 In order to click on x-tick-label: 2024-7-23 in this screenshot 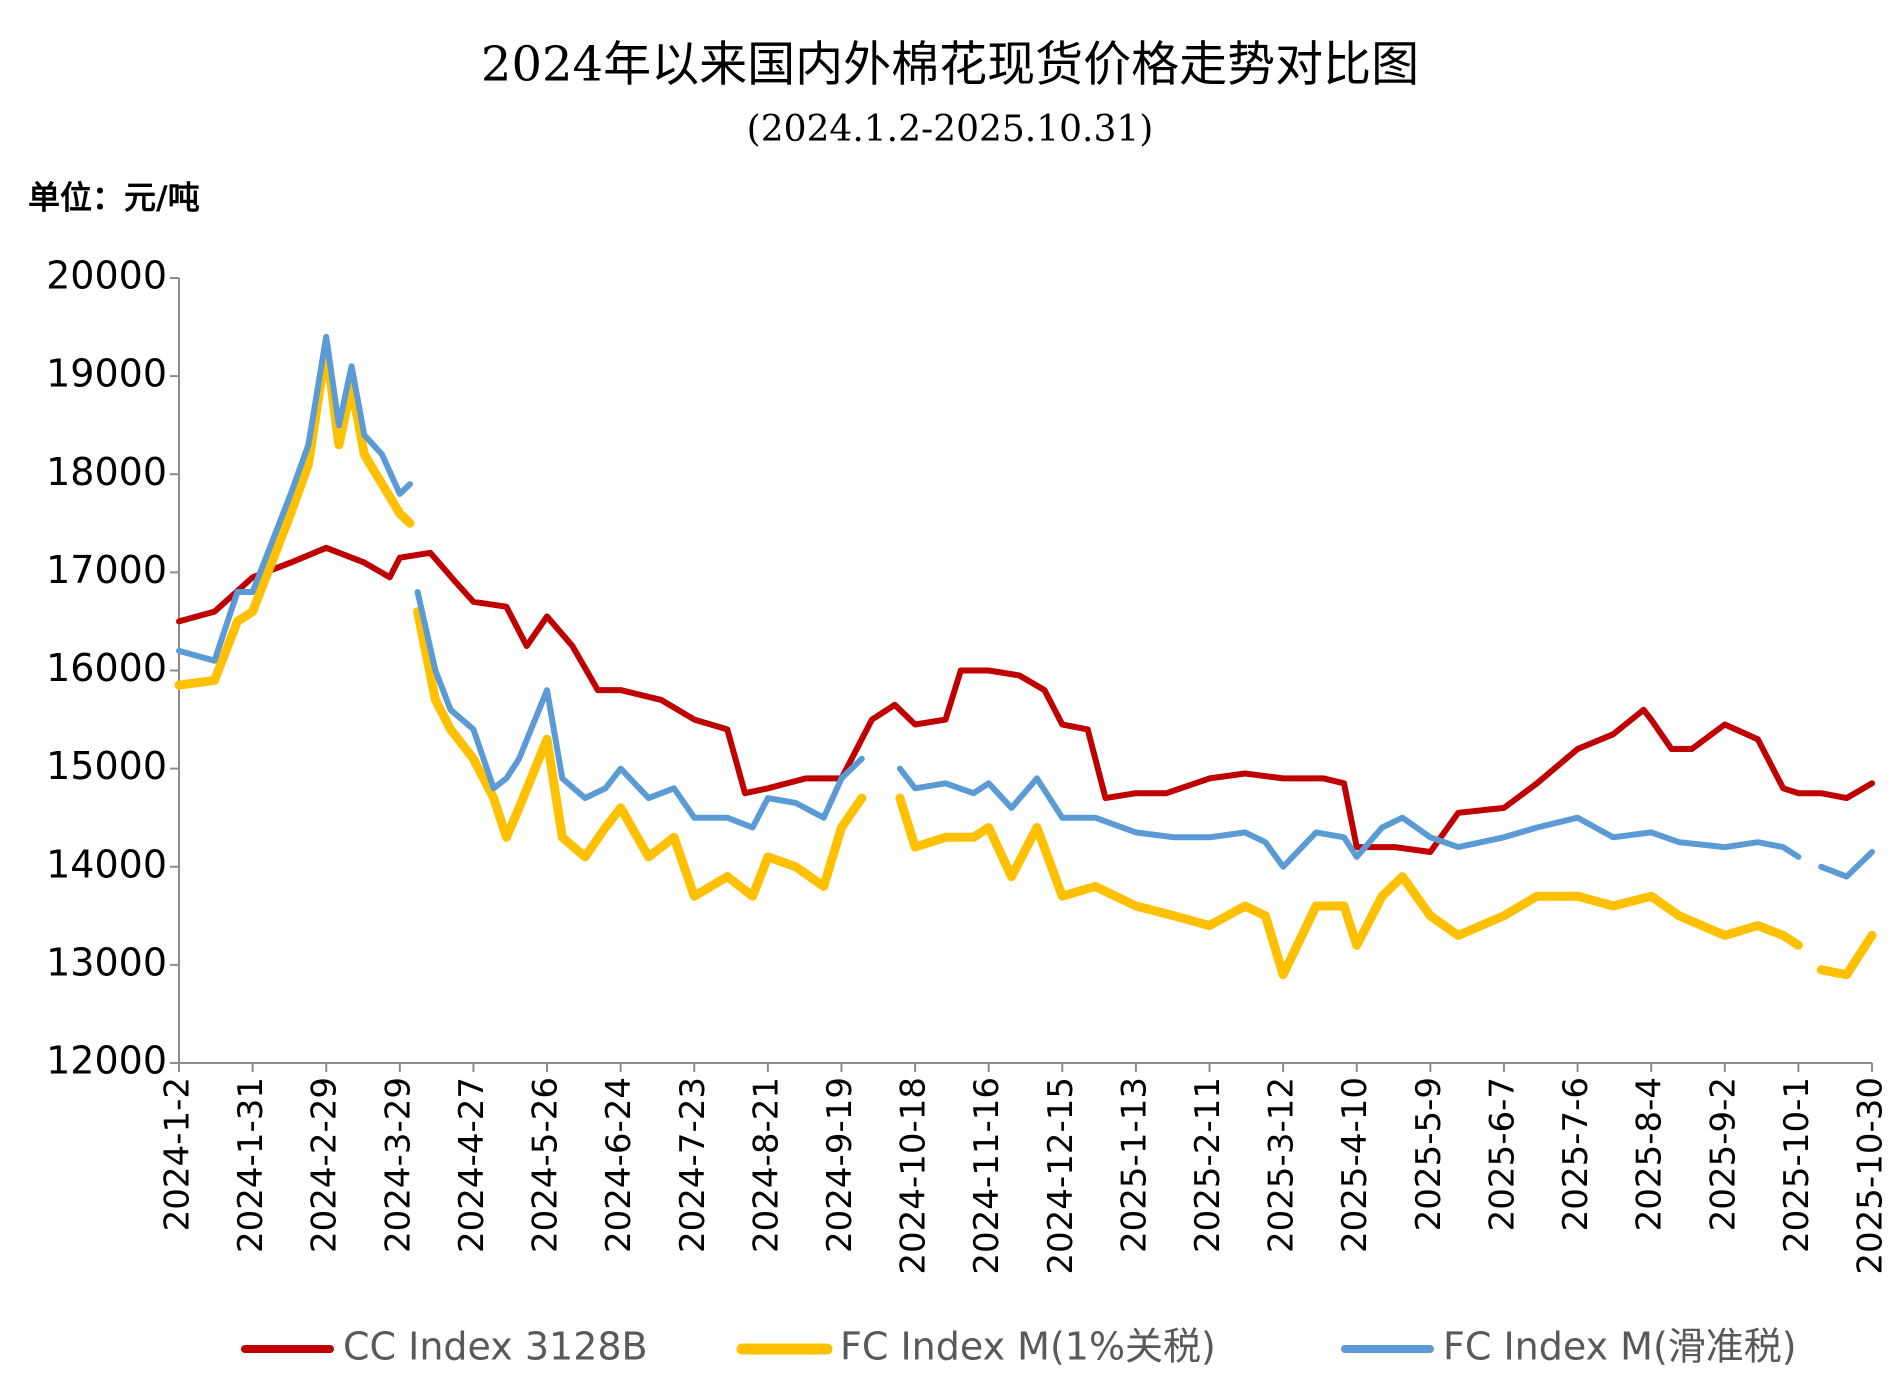, I will do `click(693, 1165)`.